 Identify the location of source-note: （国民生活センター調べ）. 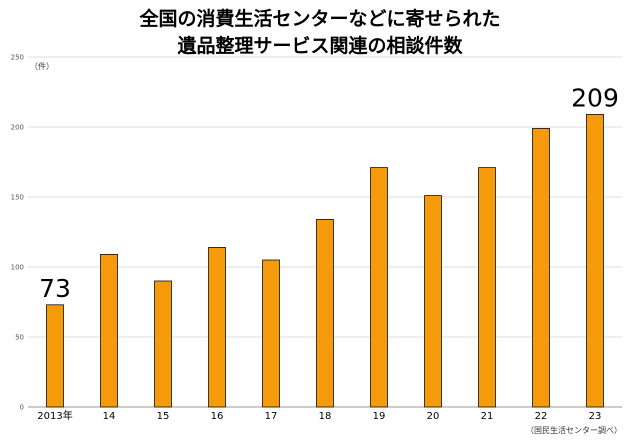
(574, 430).